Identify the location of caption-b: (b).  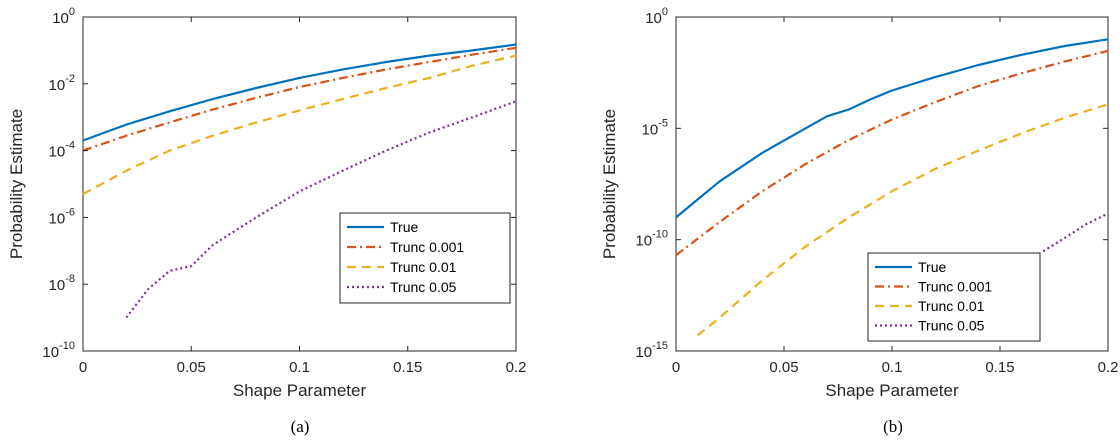
(893, 426).